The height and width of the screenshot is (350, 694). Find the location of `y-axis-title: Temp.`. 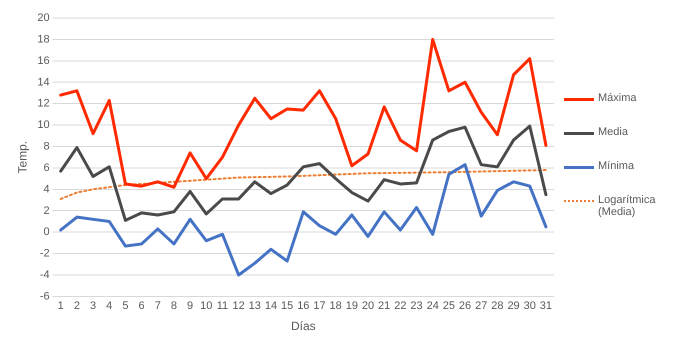

y-axis-title: Temp. is located at coordinates (23, 157).